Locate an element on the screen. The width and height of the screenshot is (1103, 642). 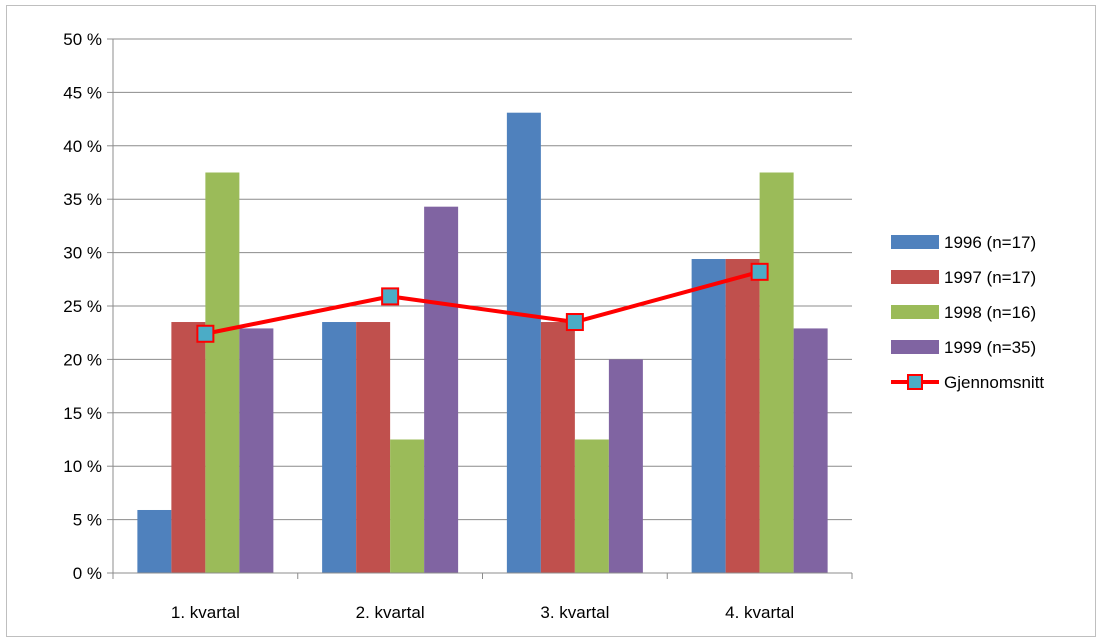
y-tick-label: 30 % is located at coordinates (82, 253).